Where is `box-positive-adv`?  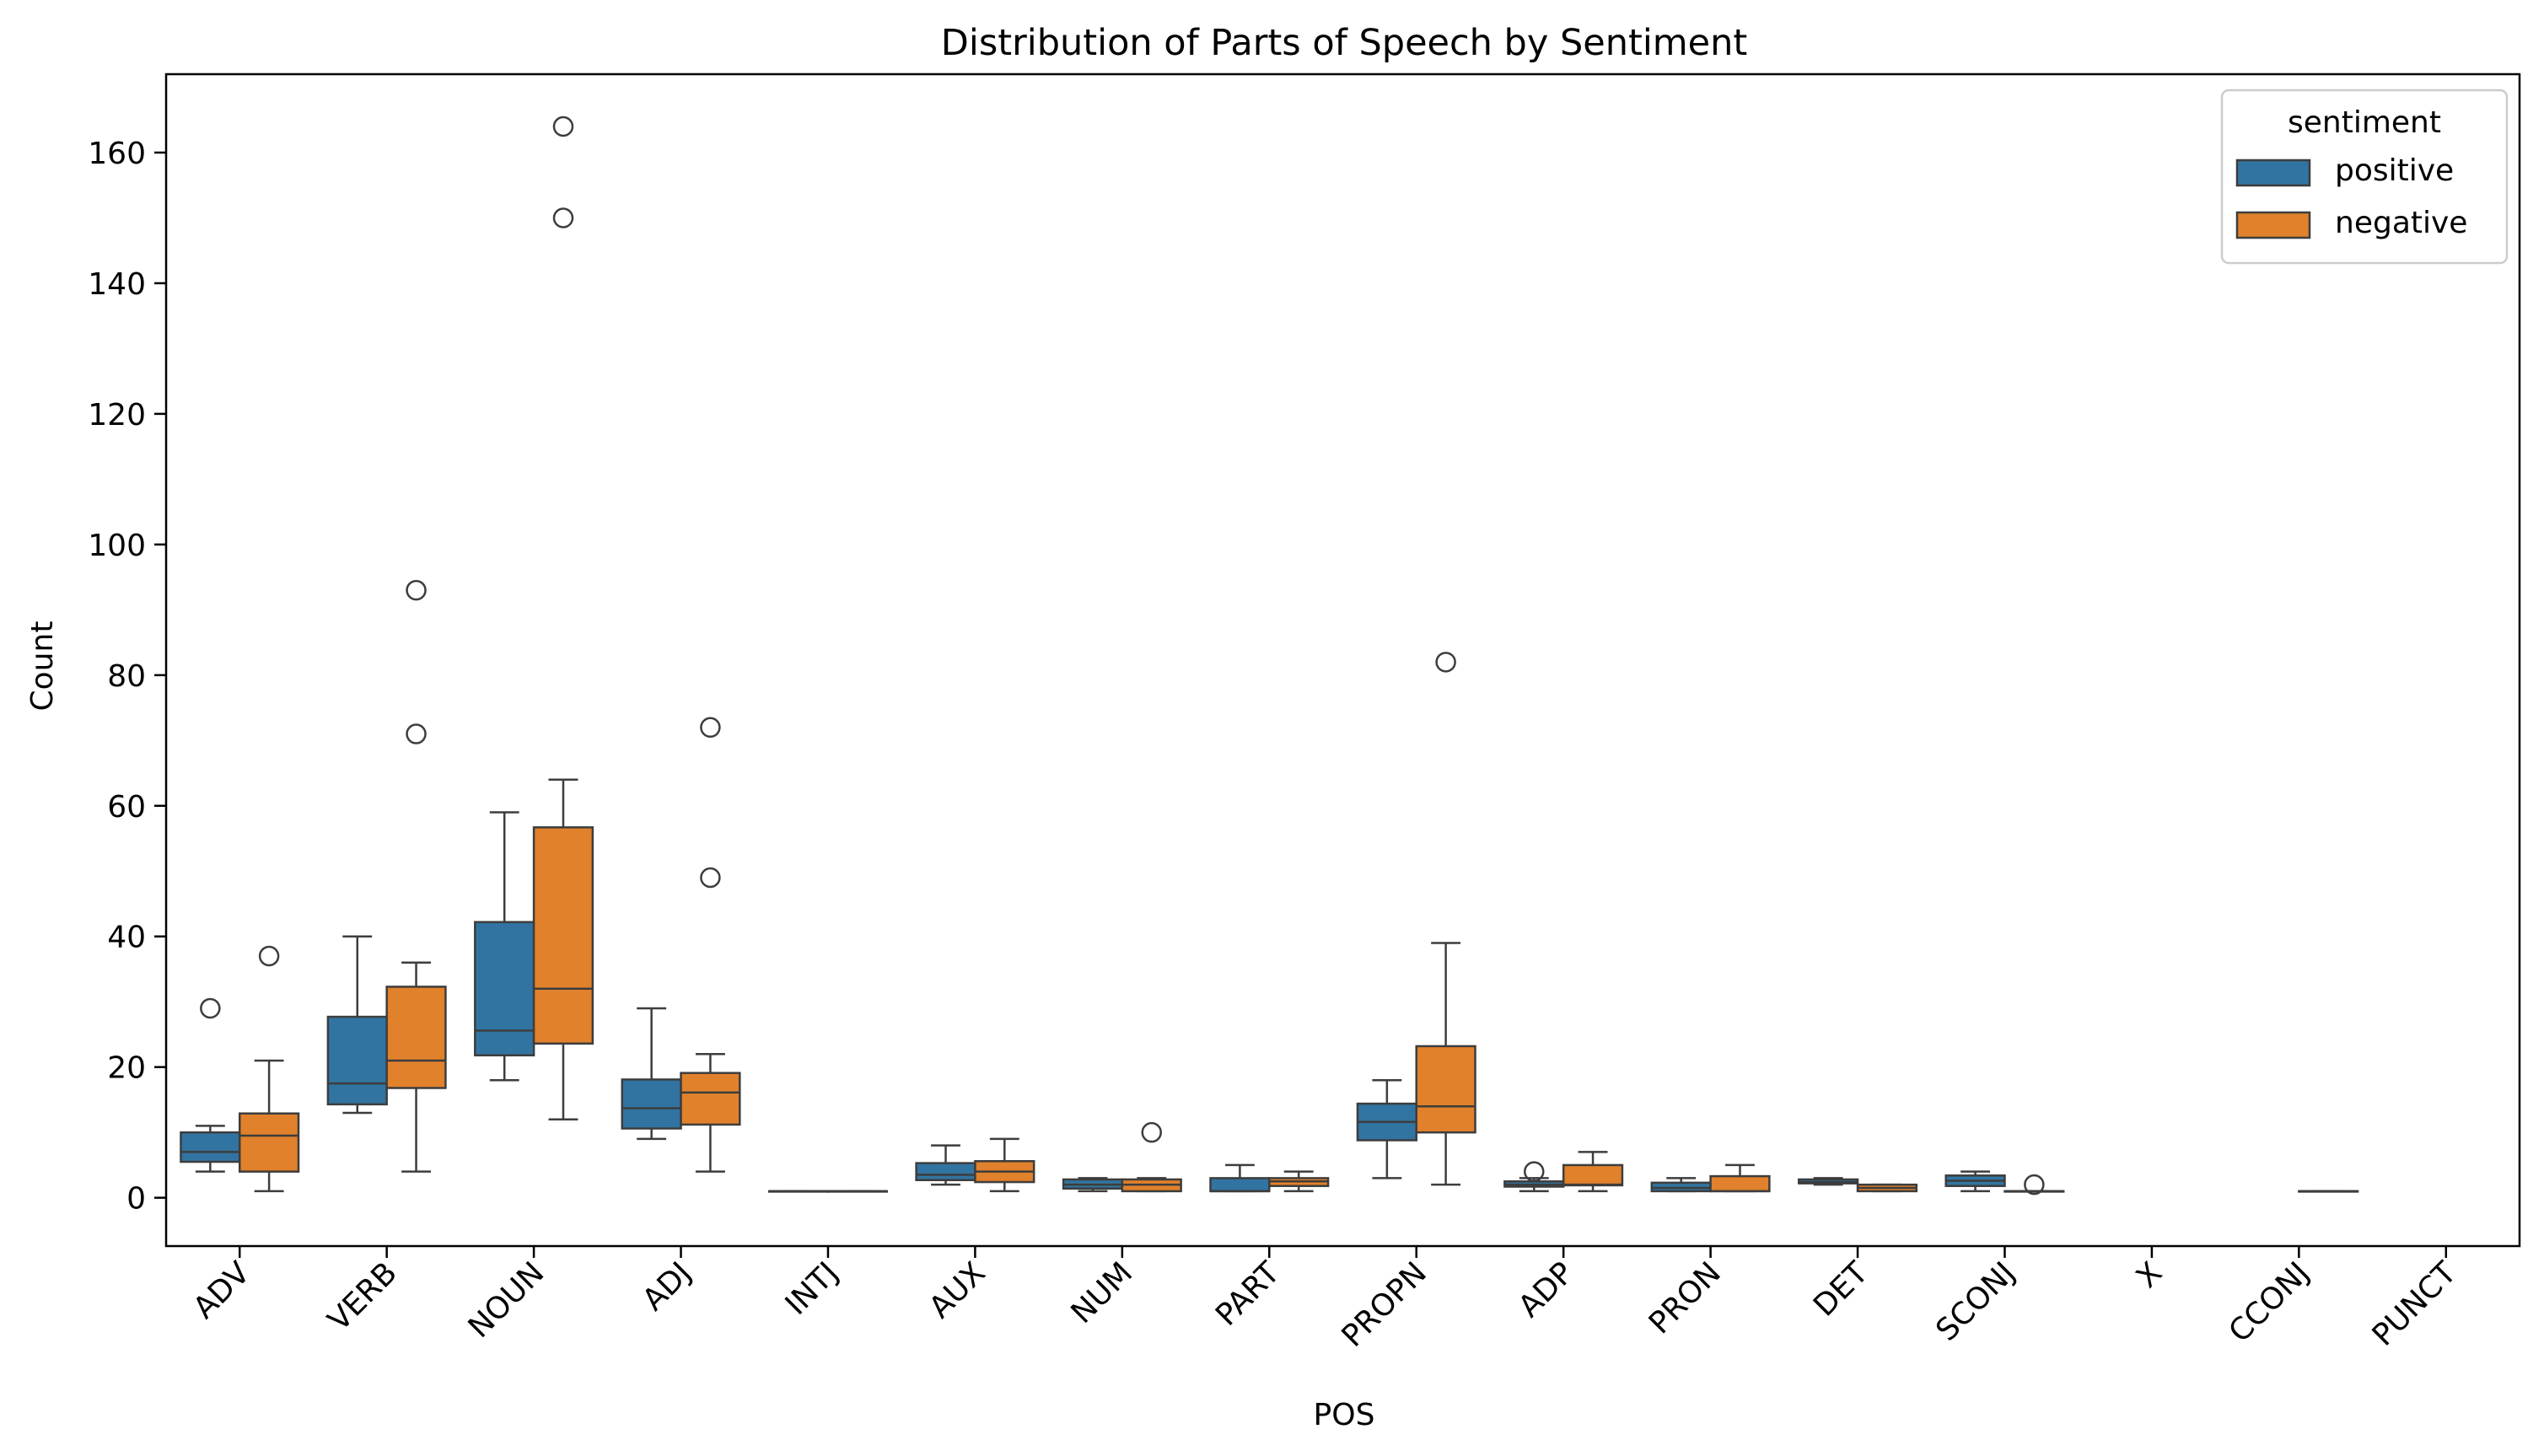 box-positive-adv is located at coordinates (210, 1085).